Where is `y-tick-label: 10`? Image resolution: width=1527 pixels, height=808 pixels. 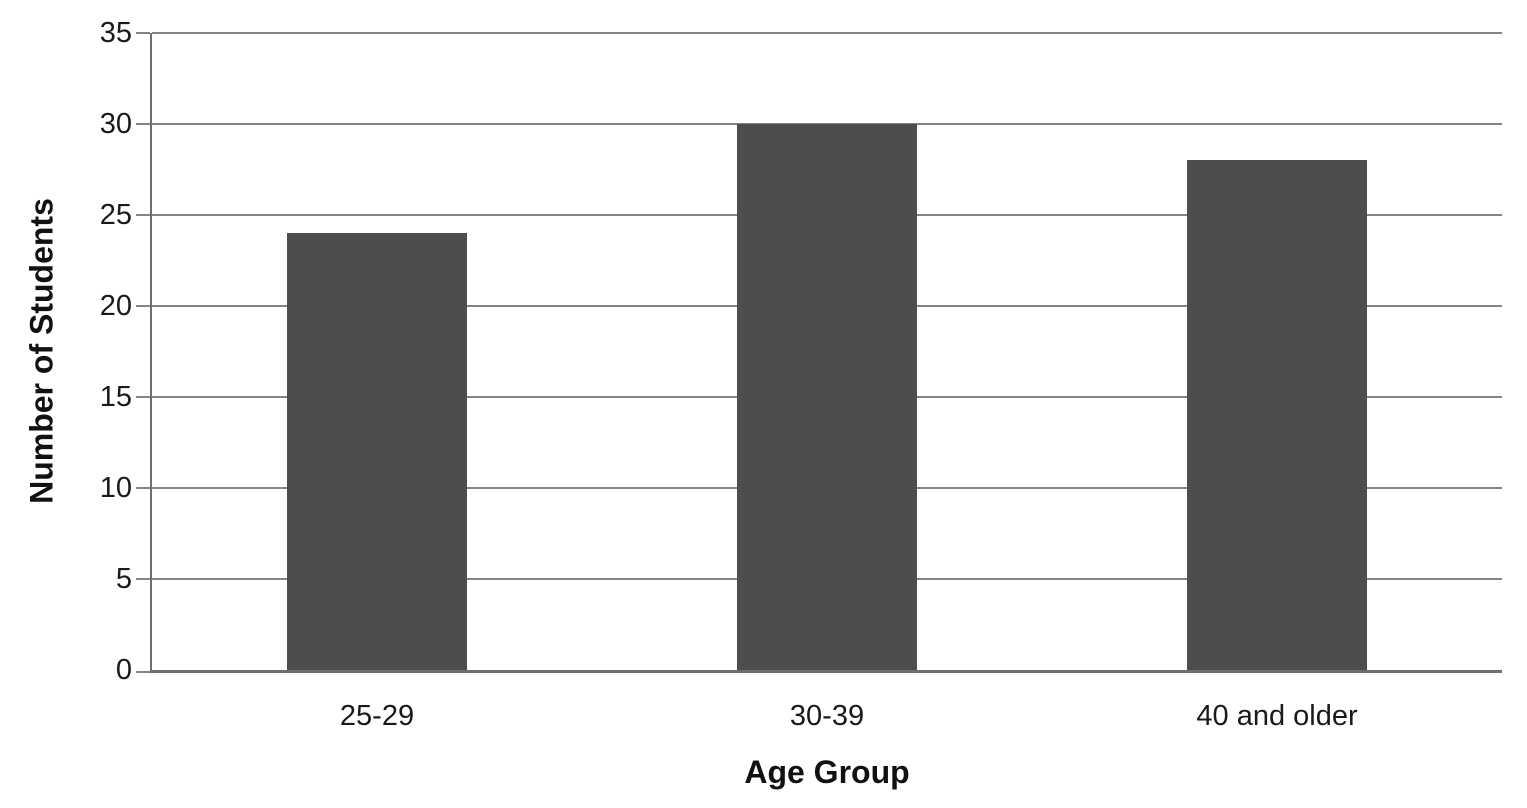 y-tick-label: 10 is located at coordinates (115, 488).